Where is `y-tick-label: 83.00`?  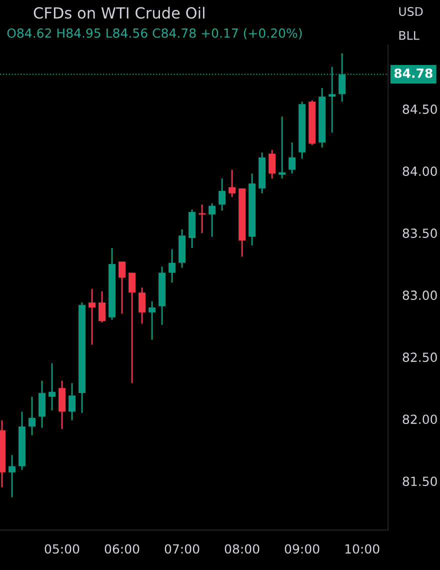 y-tick-label: 83.00 is located at coordinates (419, 295).